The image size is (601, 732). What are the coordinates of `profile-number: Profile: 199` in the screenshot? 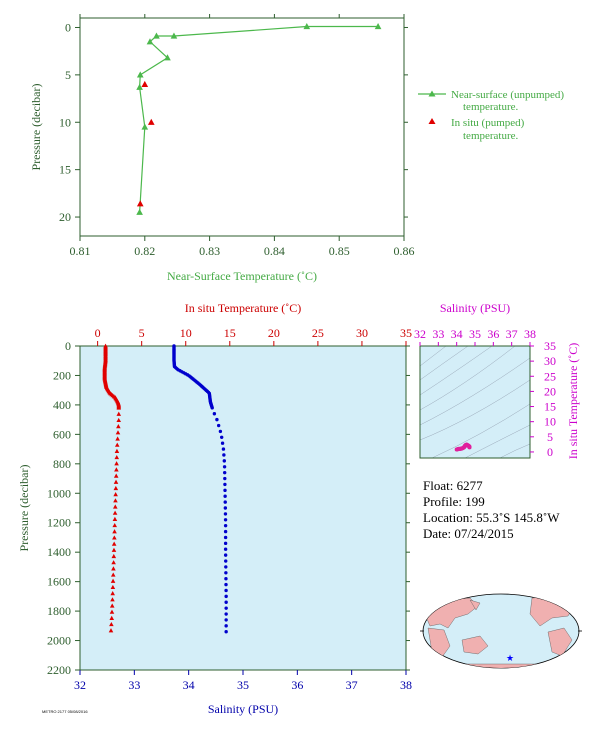 It's located at (454, 501).